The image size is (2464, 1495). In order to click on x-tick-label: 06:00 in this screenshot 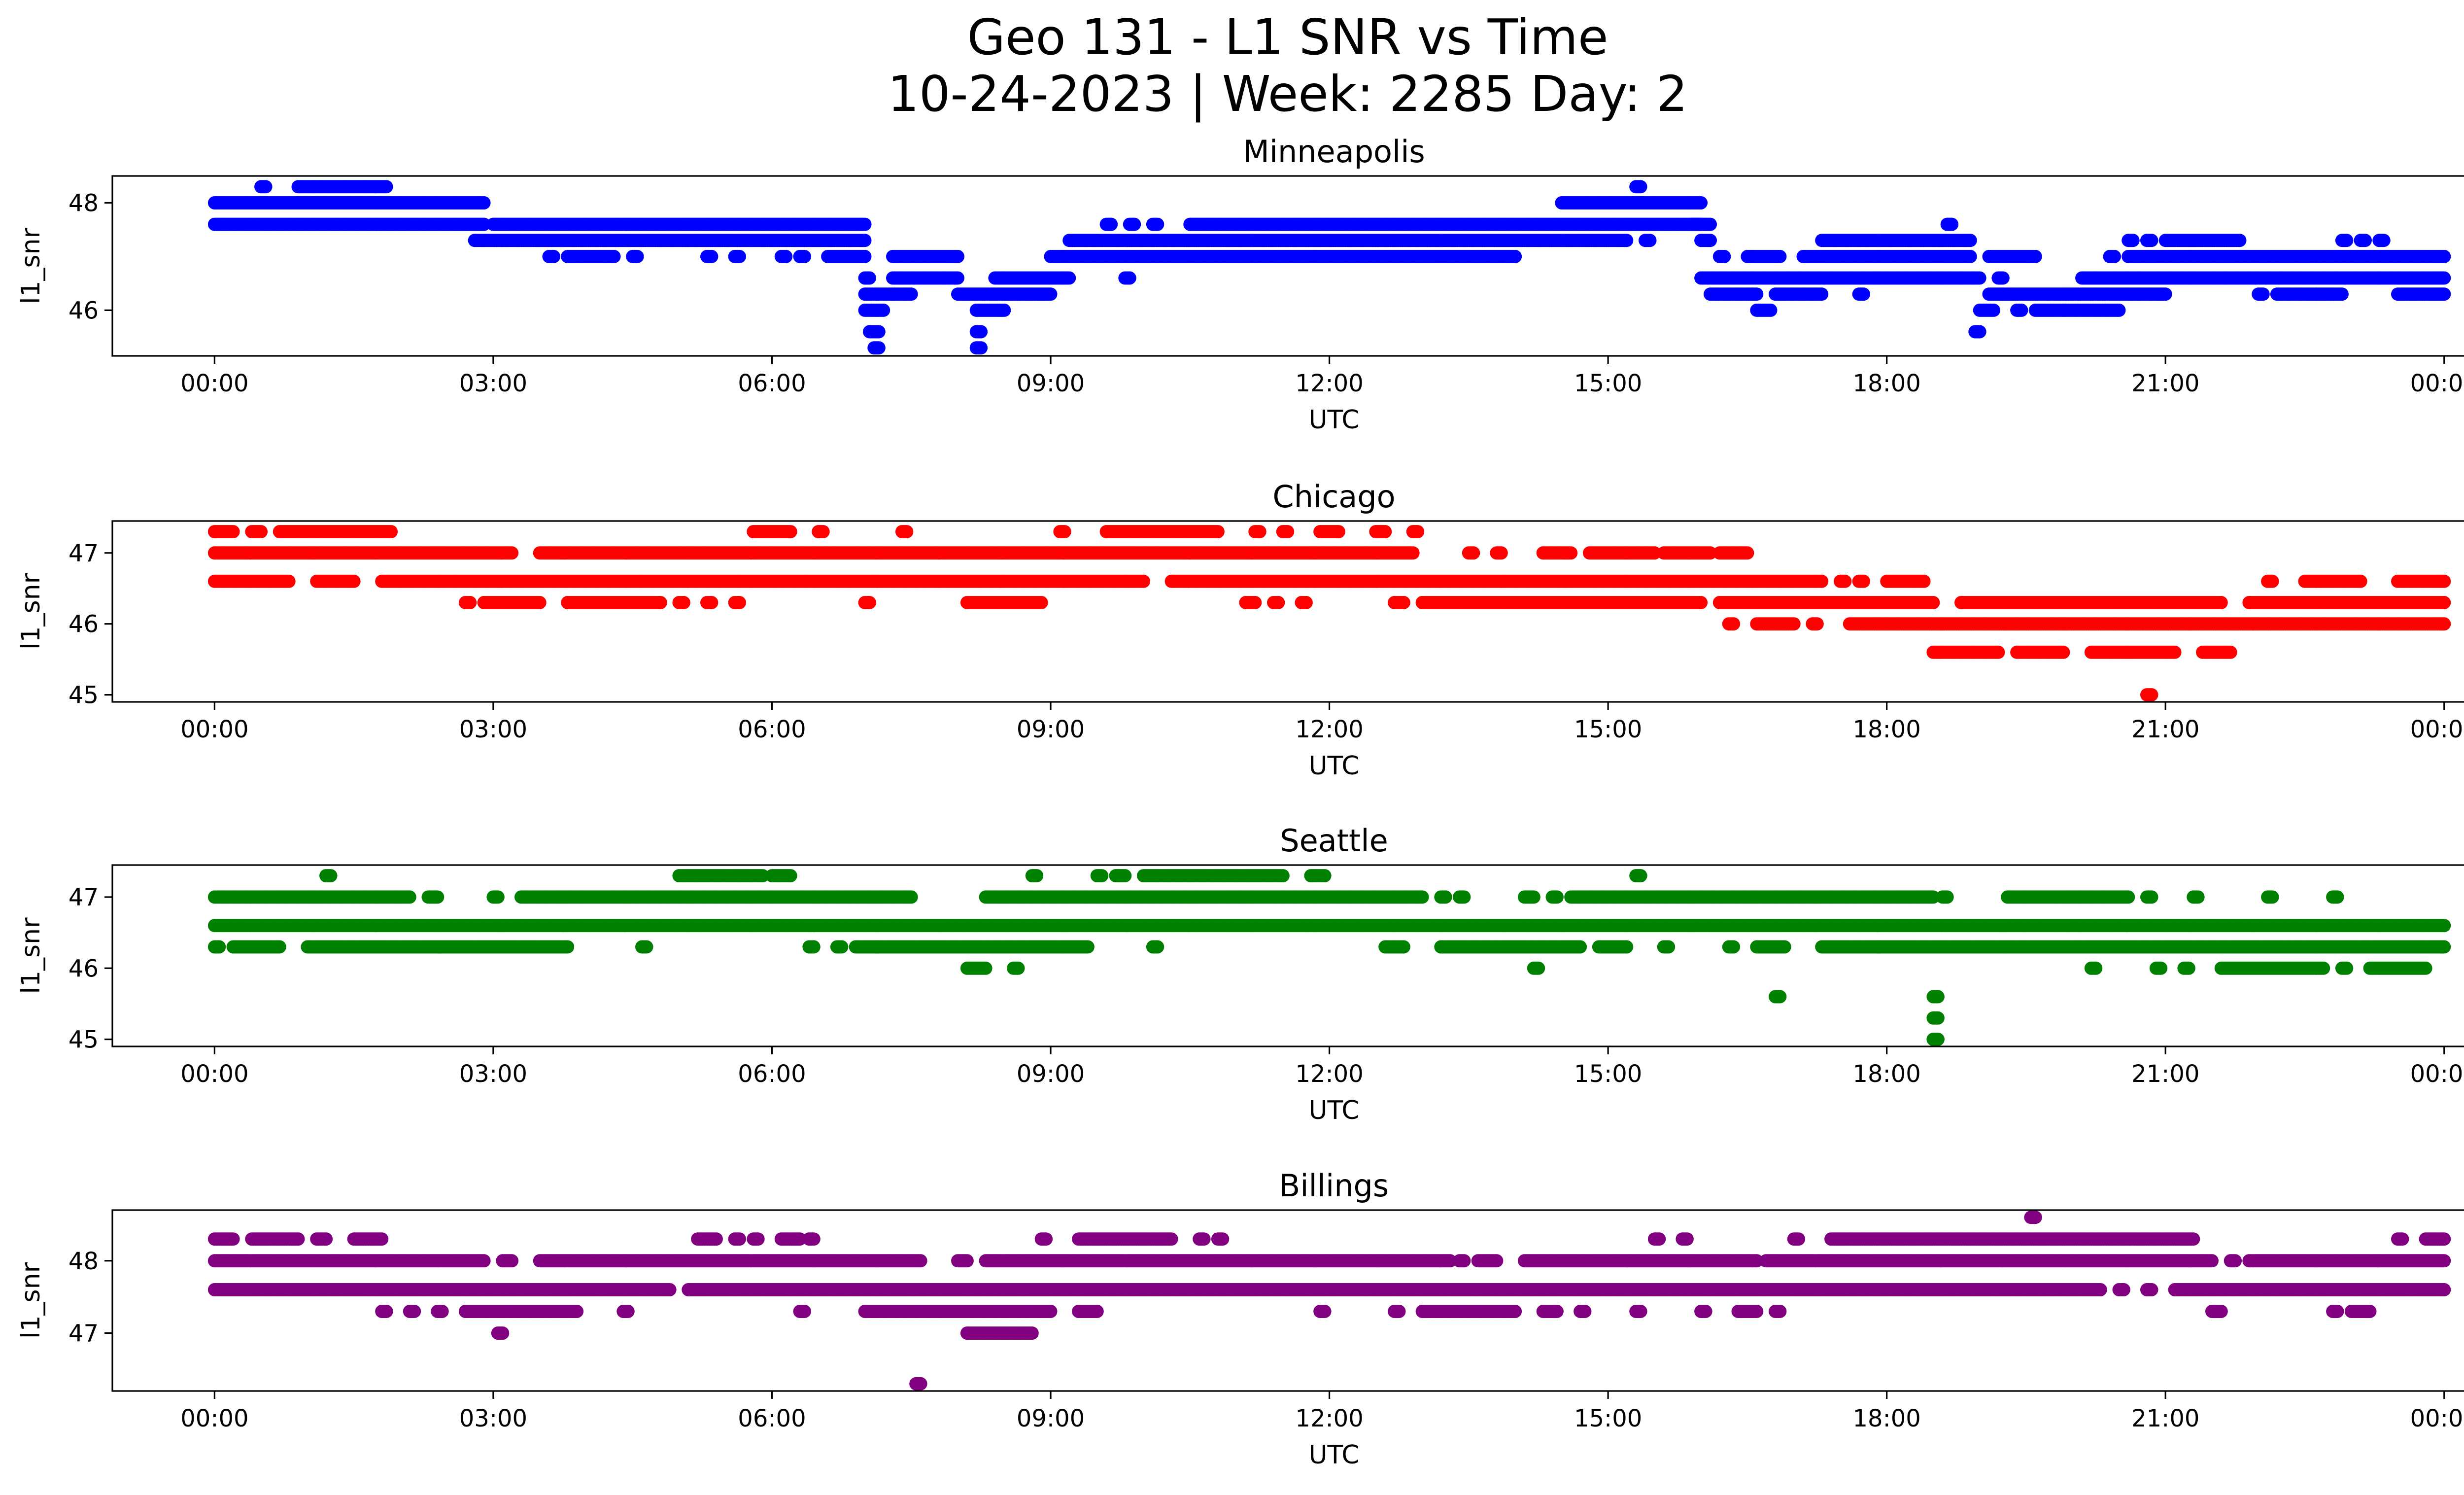, I will do `click(772, 383)`.